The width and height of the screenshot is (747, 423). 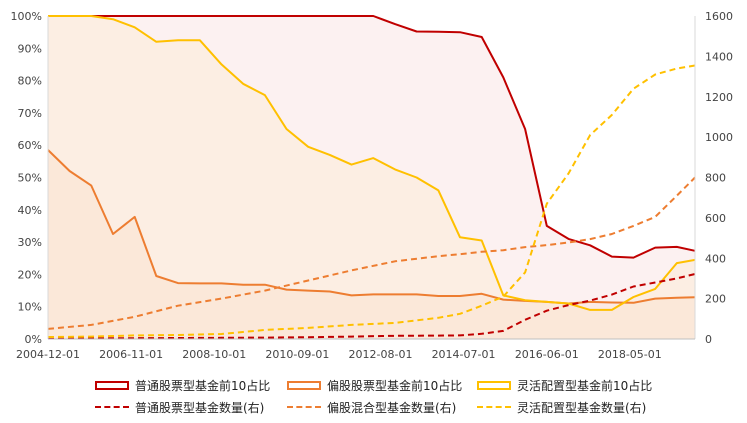 I want to click on y-left-tick-label: 30%, so click(x=30, y=242).